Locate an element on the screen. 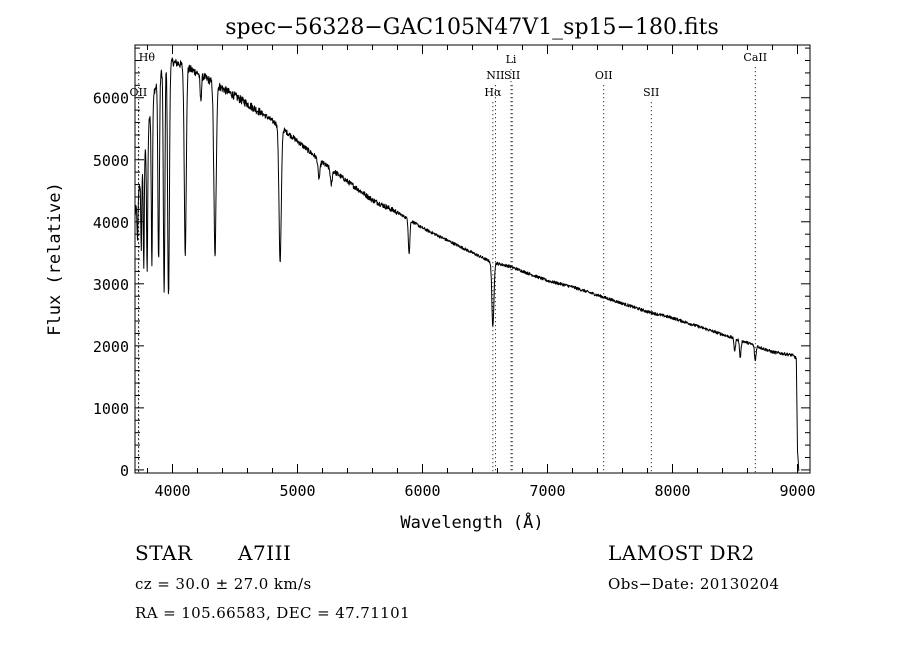 This screenshot has width=900, height=650. line-marker-label: NII is located at coordinates (495, 75).